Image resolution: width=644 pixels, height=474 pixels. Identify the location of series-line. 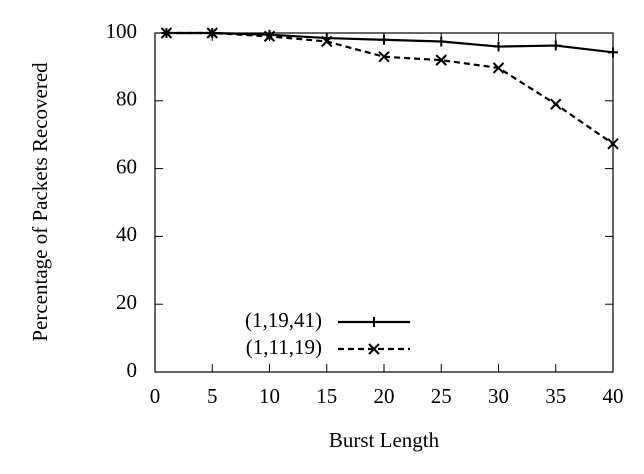
(390, 42).